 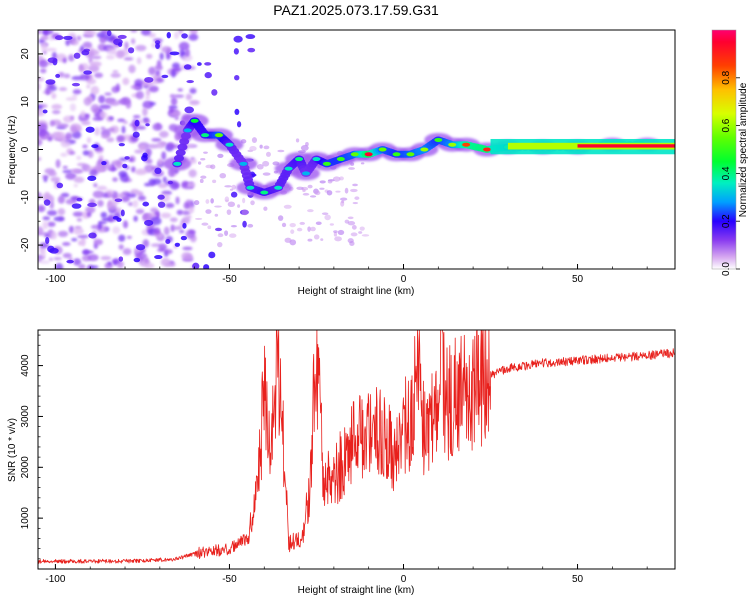 What do you see at coordinates (356, 10) in the screenshot?
I see `chart-title: PAZ1.2025.073.17.59.G31` at bounding box center [356, 10].